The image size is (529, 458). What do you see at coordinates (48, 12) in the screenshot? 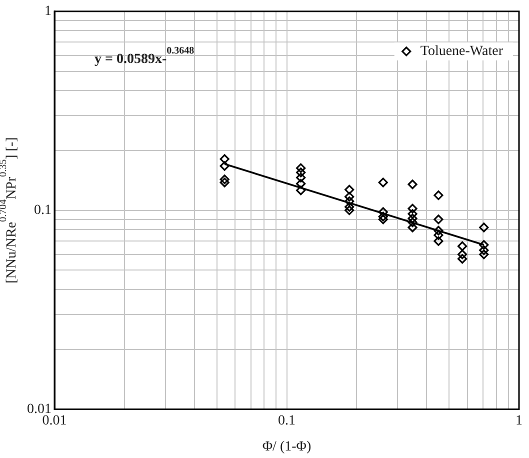
I see `y-tick-label: 1` at bounding box center [48, 12].